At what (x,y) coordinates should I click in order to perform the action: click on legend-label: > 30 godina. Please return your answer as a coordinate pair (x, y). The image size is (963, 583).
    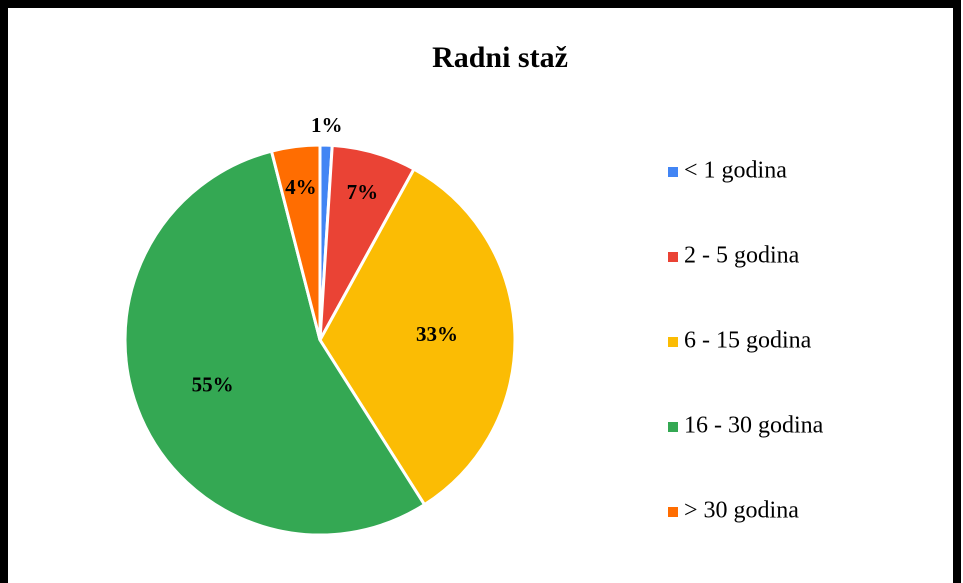
    Looking at the image, I should click on (741, 511).